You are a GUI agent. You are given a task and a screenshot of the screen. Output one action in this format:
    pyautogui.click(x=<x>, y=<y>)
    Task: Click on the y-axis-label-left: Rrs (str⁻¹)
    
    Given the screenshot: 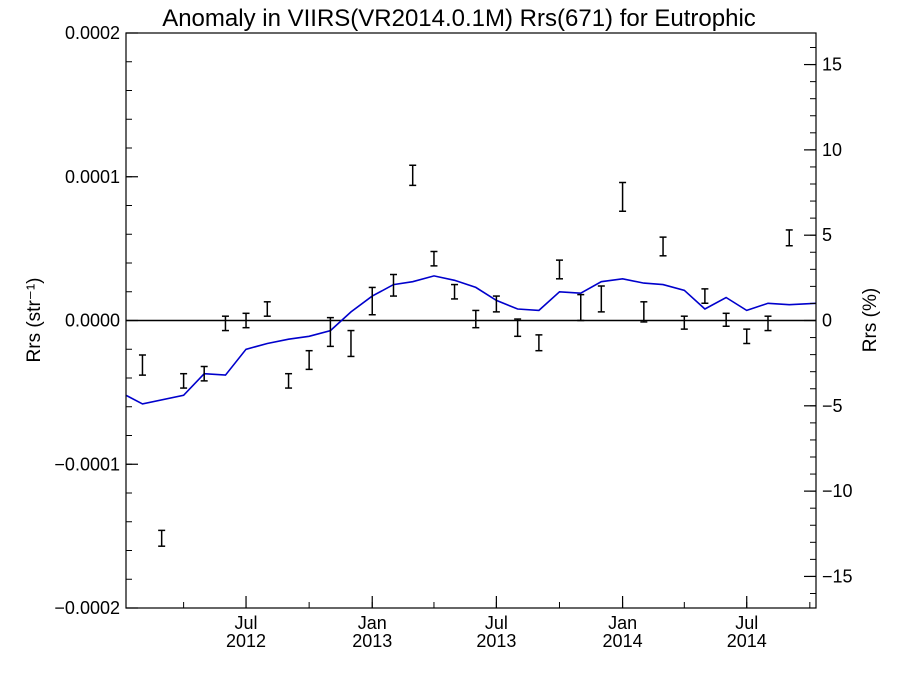 What is the action you would take?
    pyautogui.click(x=34, y=320)
    